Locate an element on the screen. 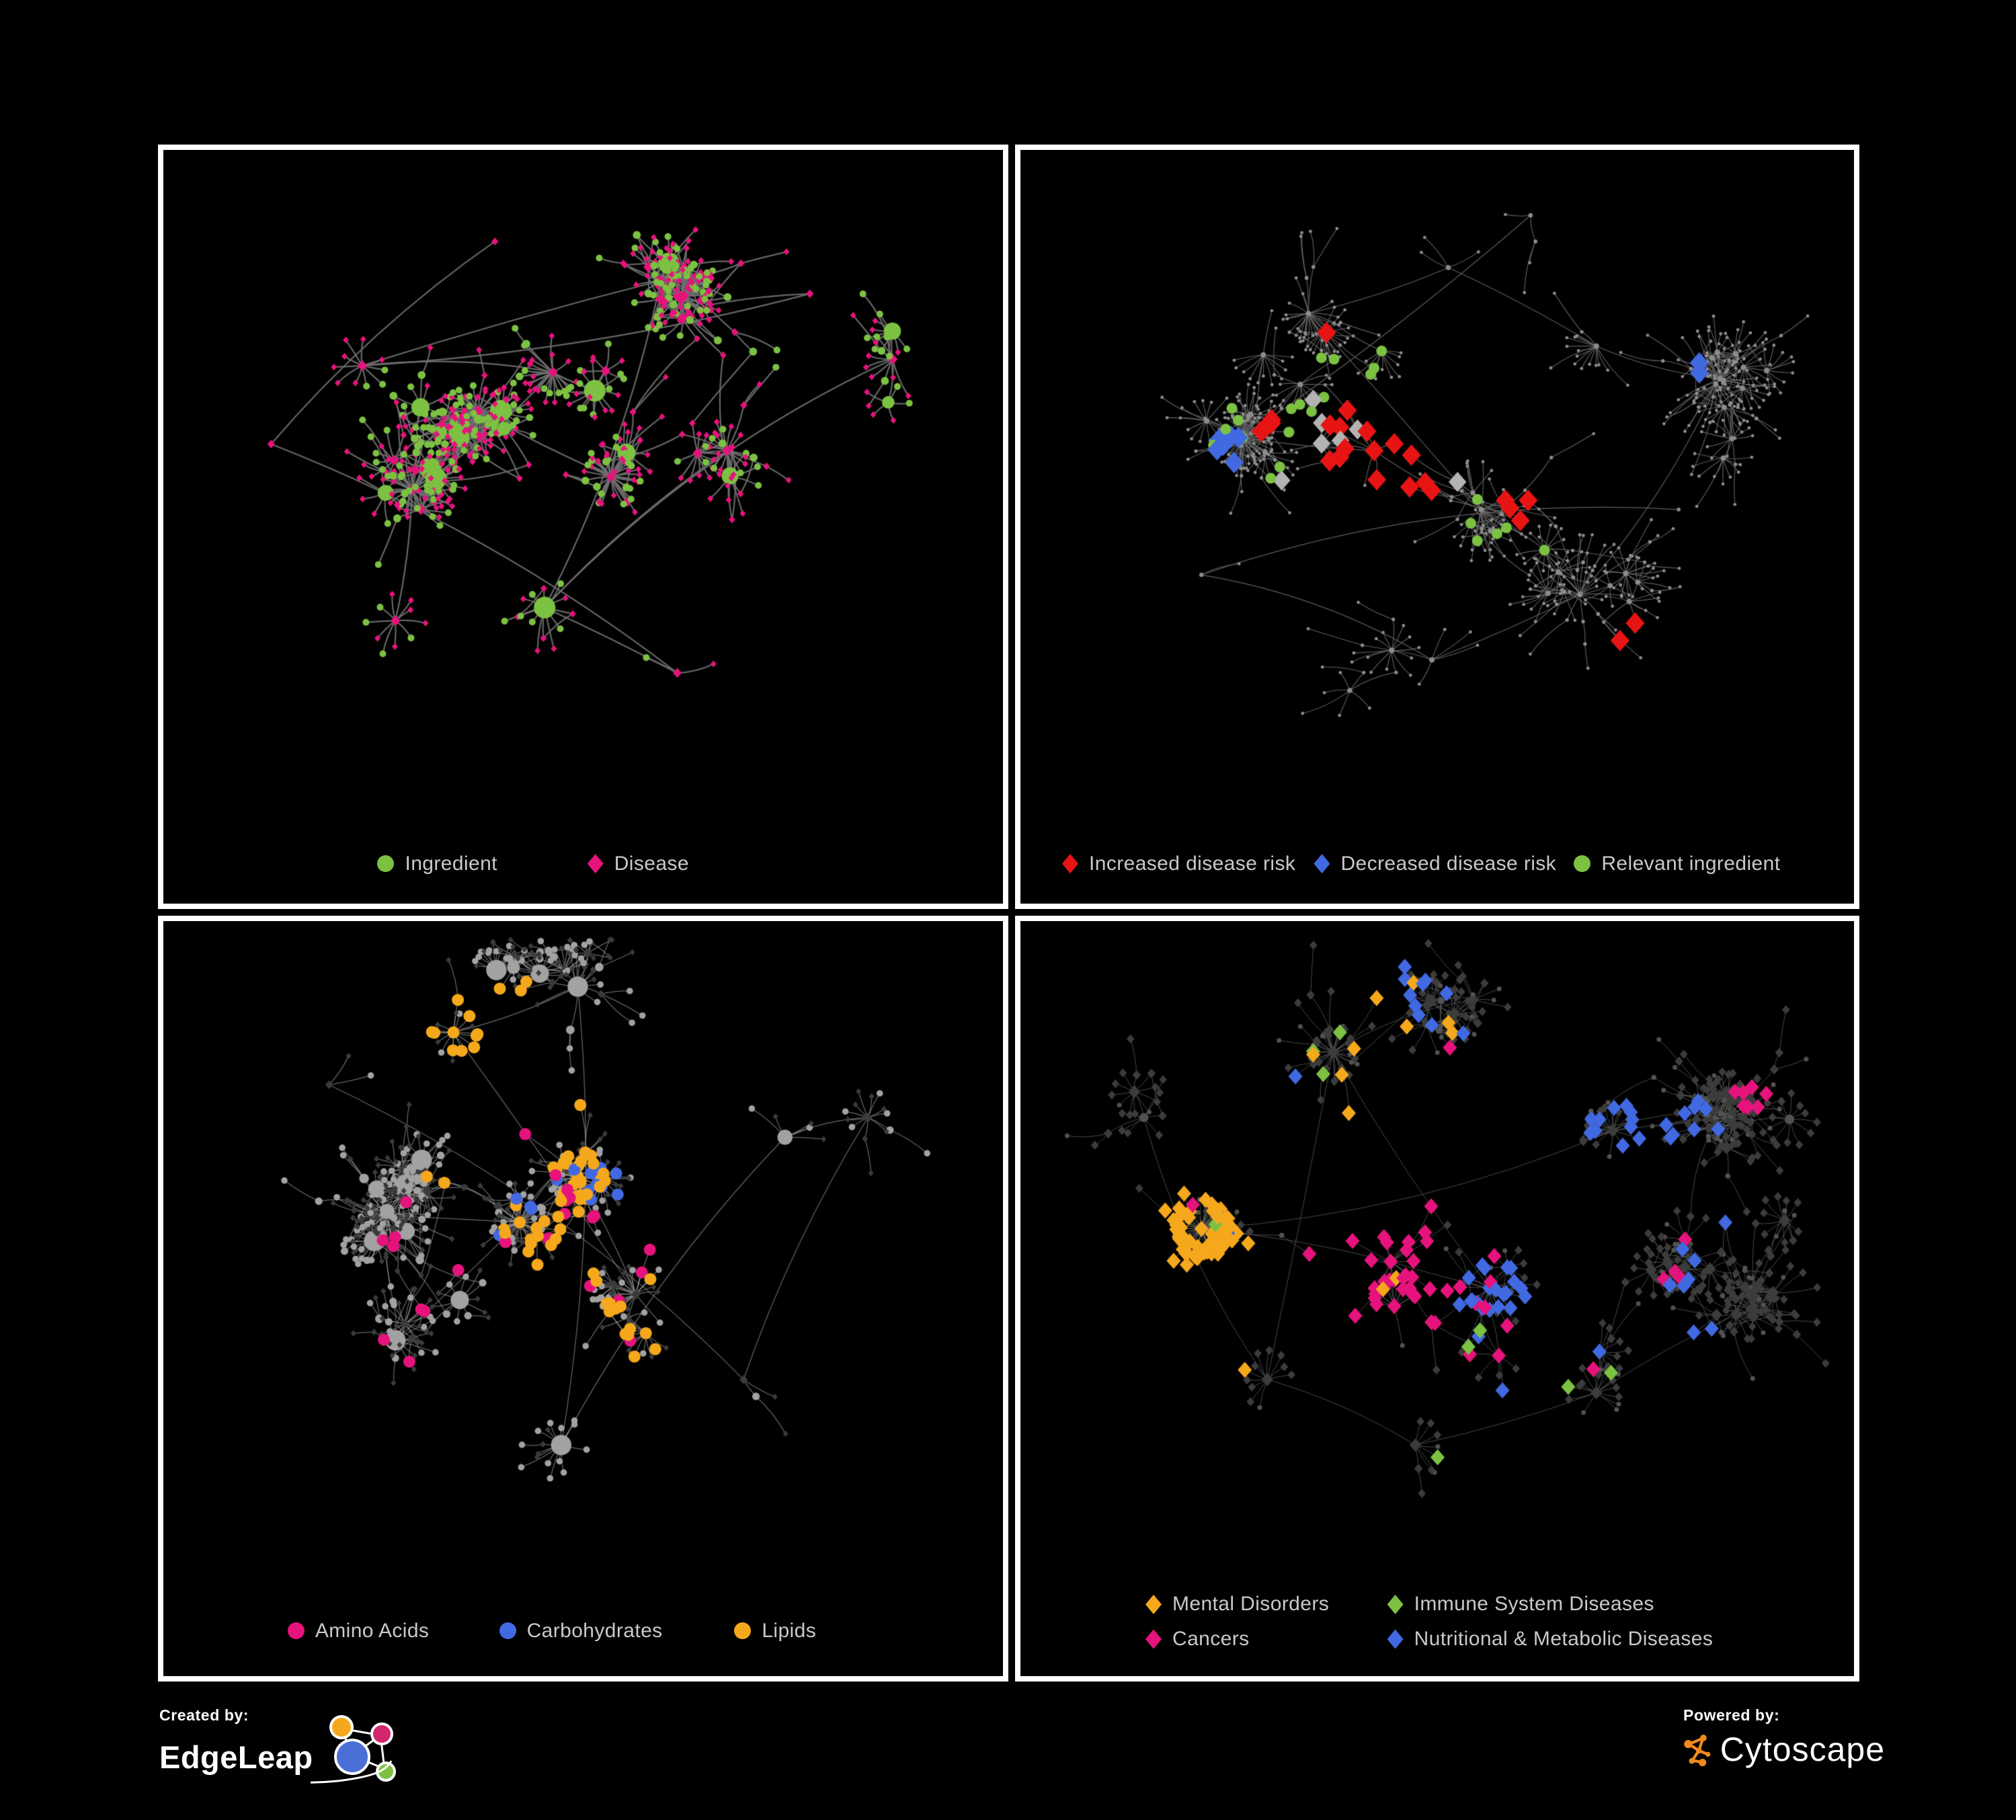  edgeleap-node-pink is located at coordinates (381, 1734).